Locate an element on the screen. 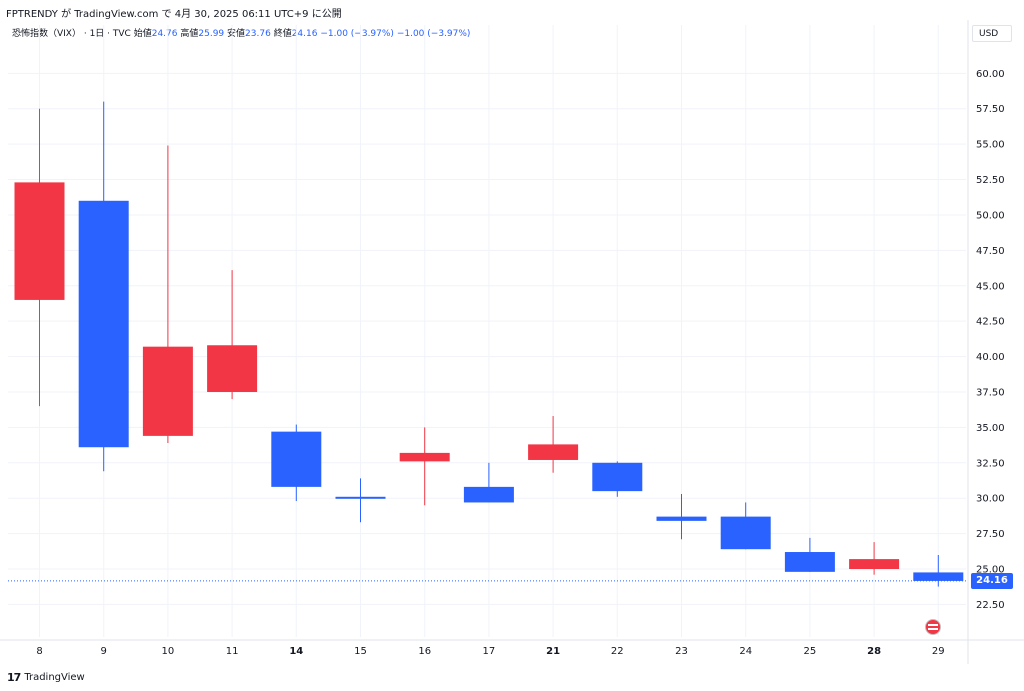  header-suffix: に公開 is located at coordinates (326, 14).